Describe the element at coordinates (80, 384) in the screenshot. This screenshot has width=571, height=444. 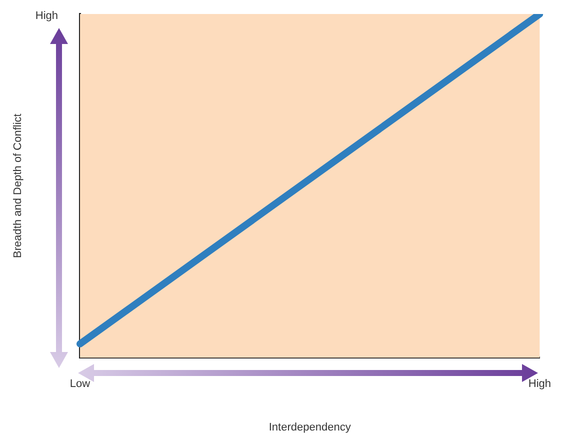
I see `x-tick-label: Low` at that location.